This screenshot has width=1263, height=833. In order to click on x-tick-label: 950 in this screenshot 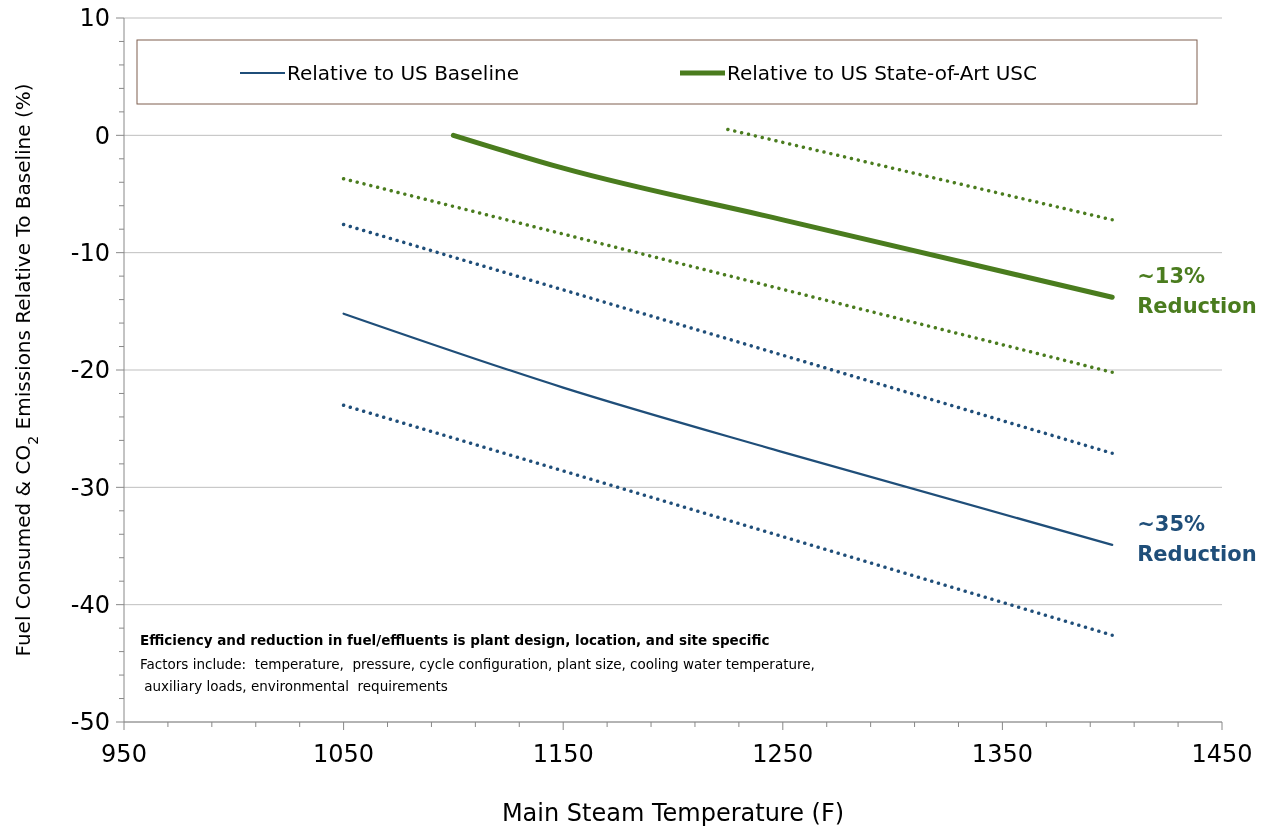, I will do `click(124, 754)`.